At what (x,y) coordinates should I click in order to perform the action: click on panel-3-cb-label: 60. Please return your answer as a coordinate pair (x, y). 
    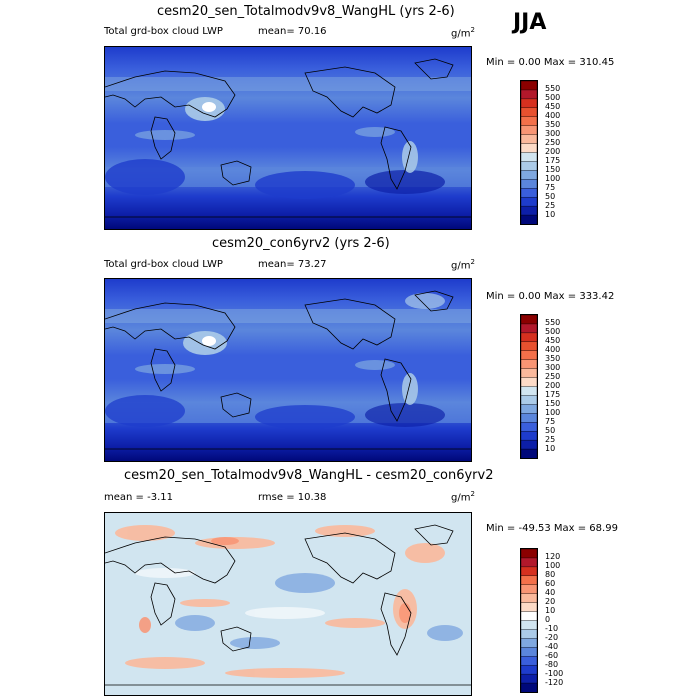
    Looking at the image, I should click on (550, 583).